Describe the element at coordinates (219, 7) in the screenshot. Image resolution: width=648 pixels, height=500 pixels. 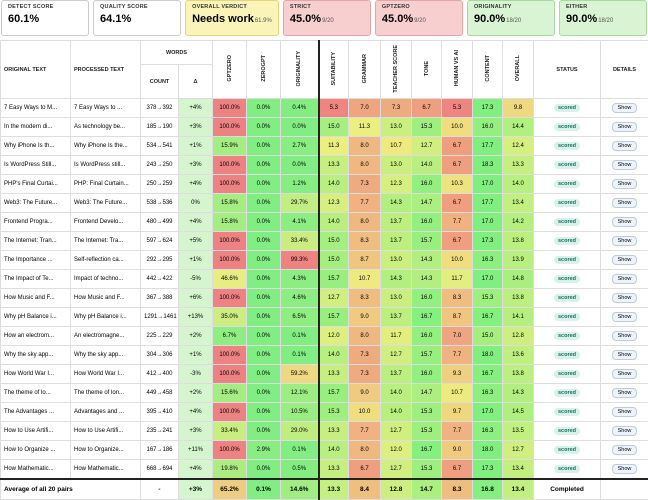
I see `card-label: OVERALL VERDICT` at that location.